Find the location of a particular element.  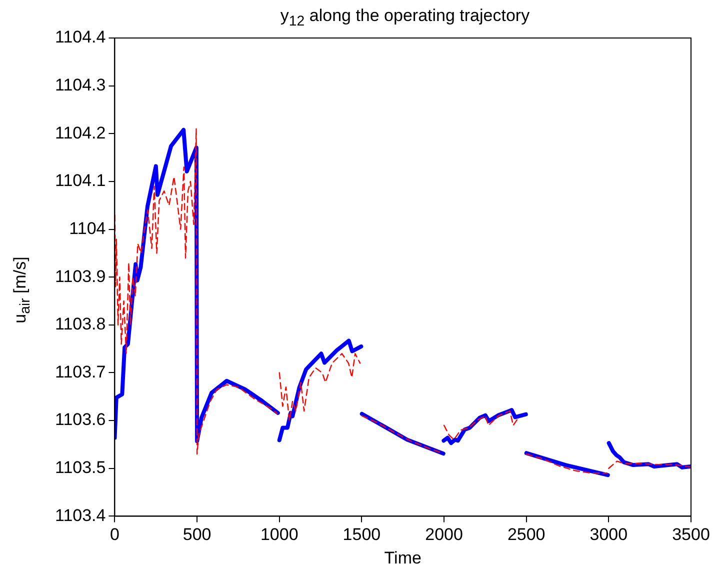

y-tick-label: 1103.5 is located at coordinates (80, 468).